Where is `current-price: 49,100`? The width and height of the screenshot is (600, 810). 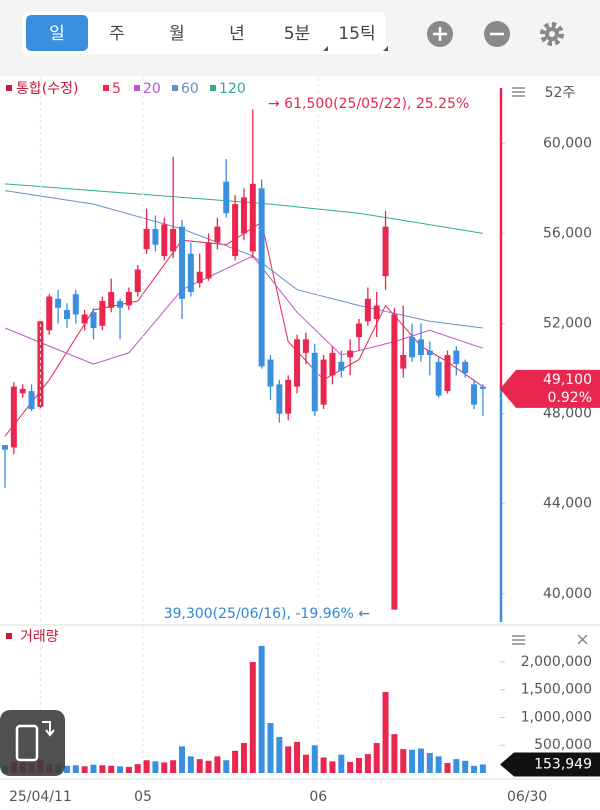
current-price: 49,100 is located at coordinates (567, 380).